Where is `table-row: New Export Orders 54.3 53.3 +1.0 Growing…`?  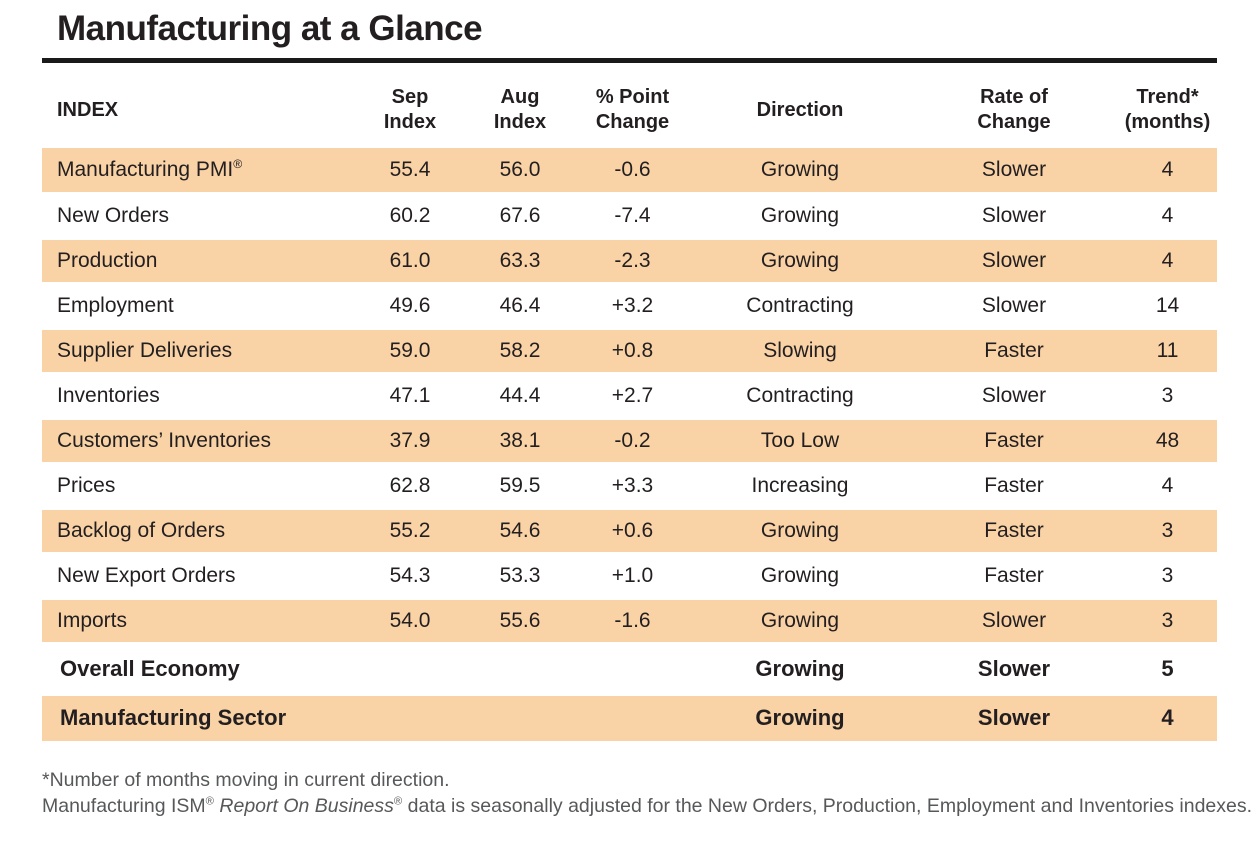
table-row: New Export Orders 54.3 53.3 +1.0 Growing… is located at coordinates (629, 576).